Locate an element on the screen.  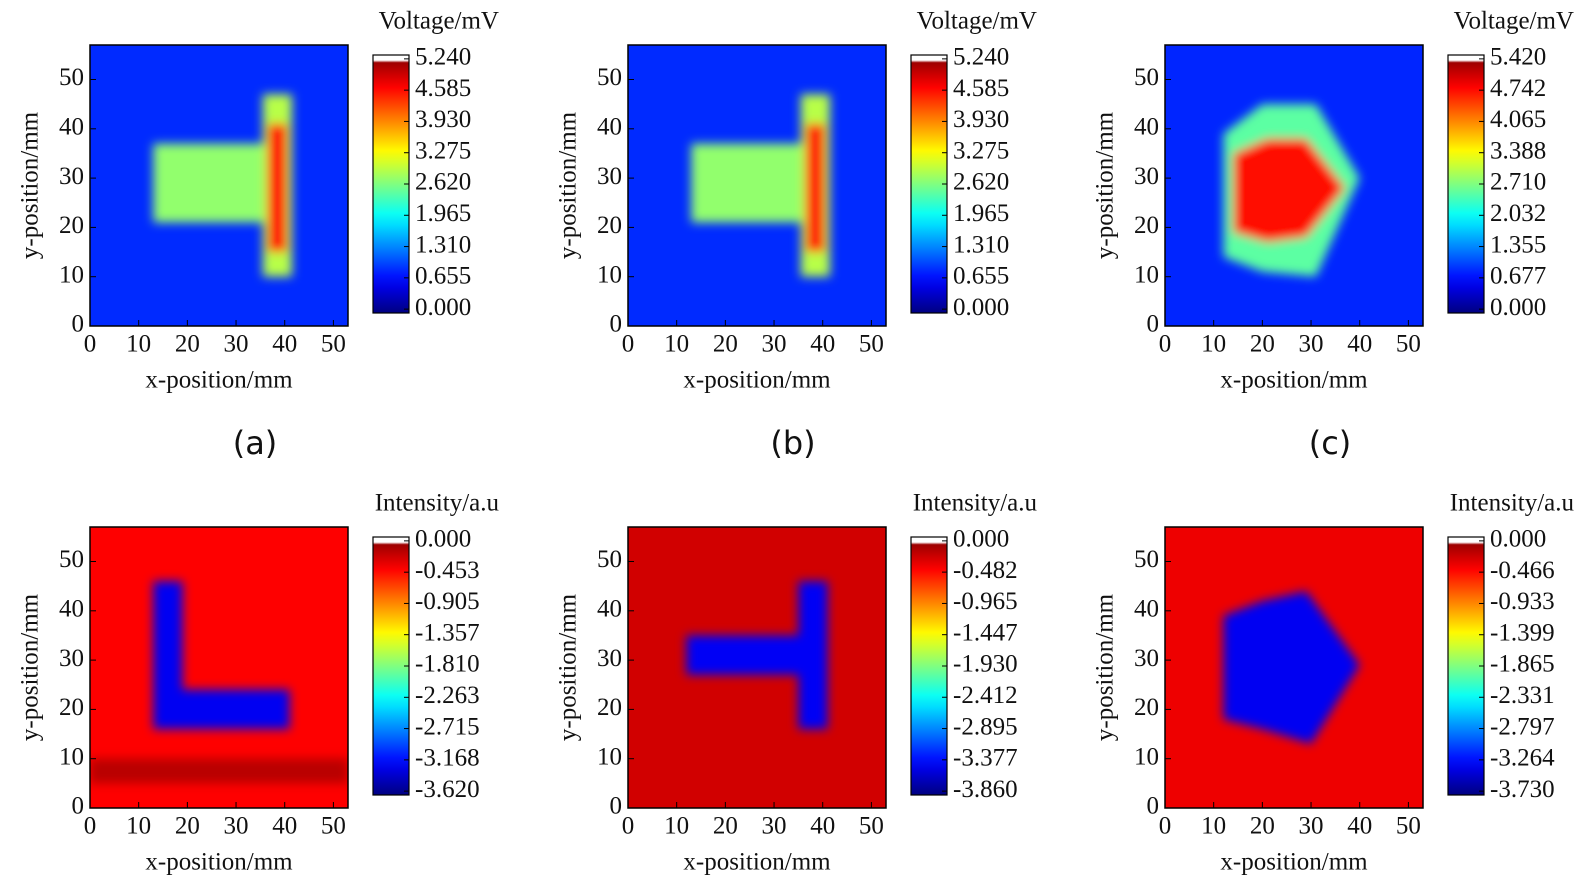
colorbar-tick-label: -3.264 is located at coordinates (1522, 758).